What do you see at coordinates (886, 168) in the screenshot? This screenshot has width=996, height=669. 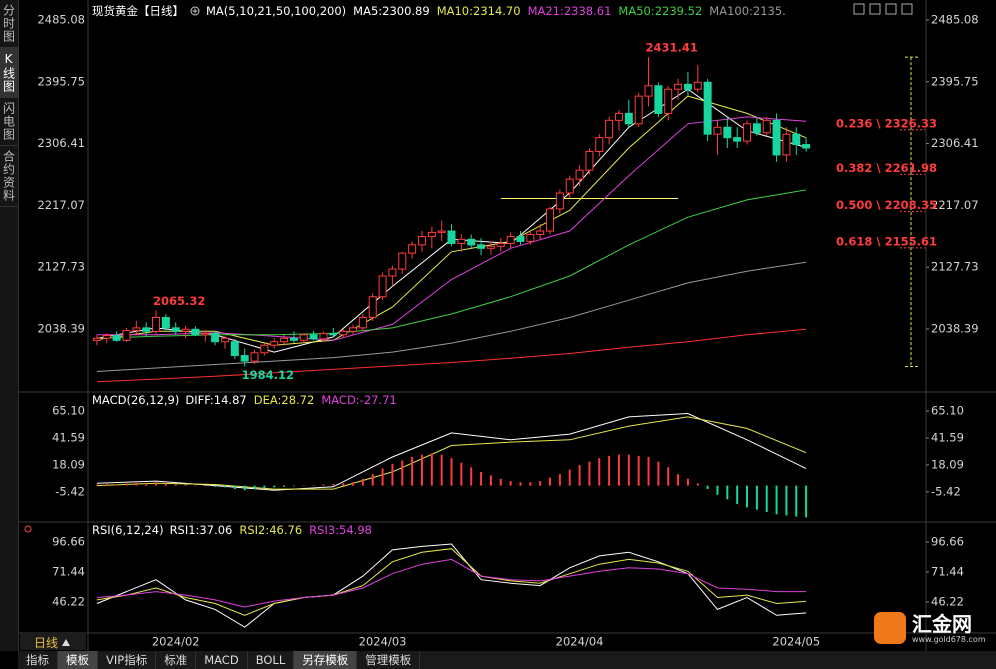 I see `fib-label: 0.382 \ 2261.98` at bounding box center [886, 168].